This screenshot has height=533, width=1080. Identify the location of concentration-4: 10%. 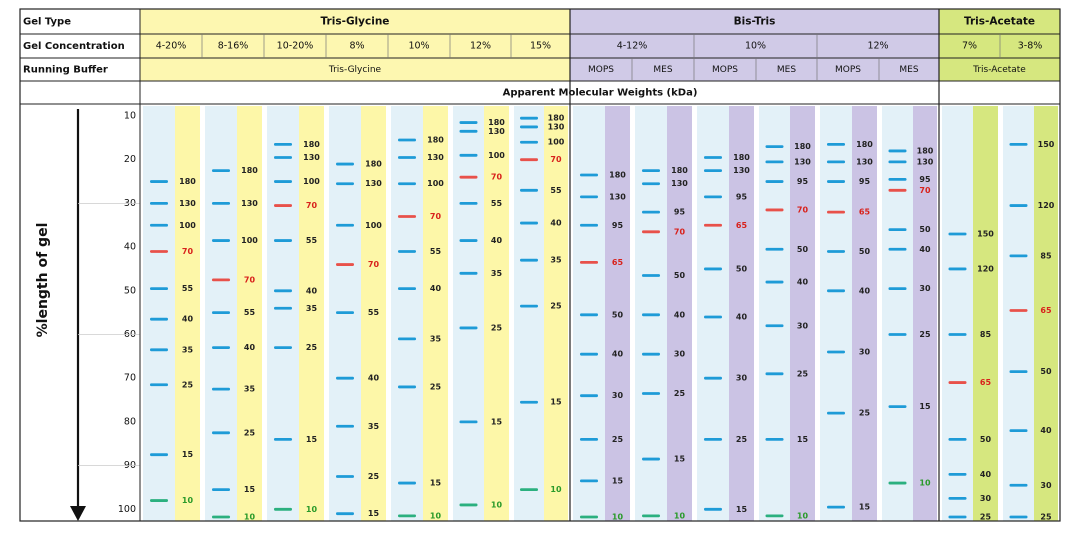
(418, 46).